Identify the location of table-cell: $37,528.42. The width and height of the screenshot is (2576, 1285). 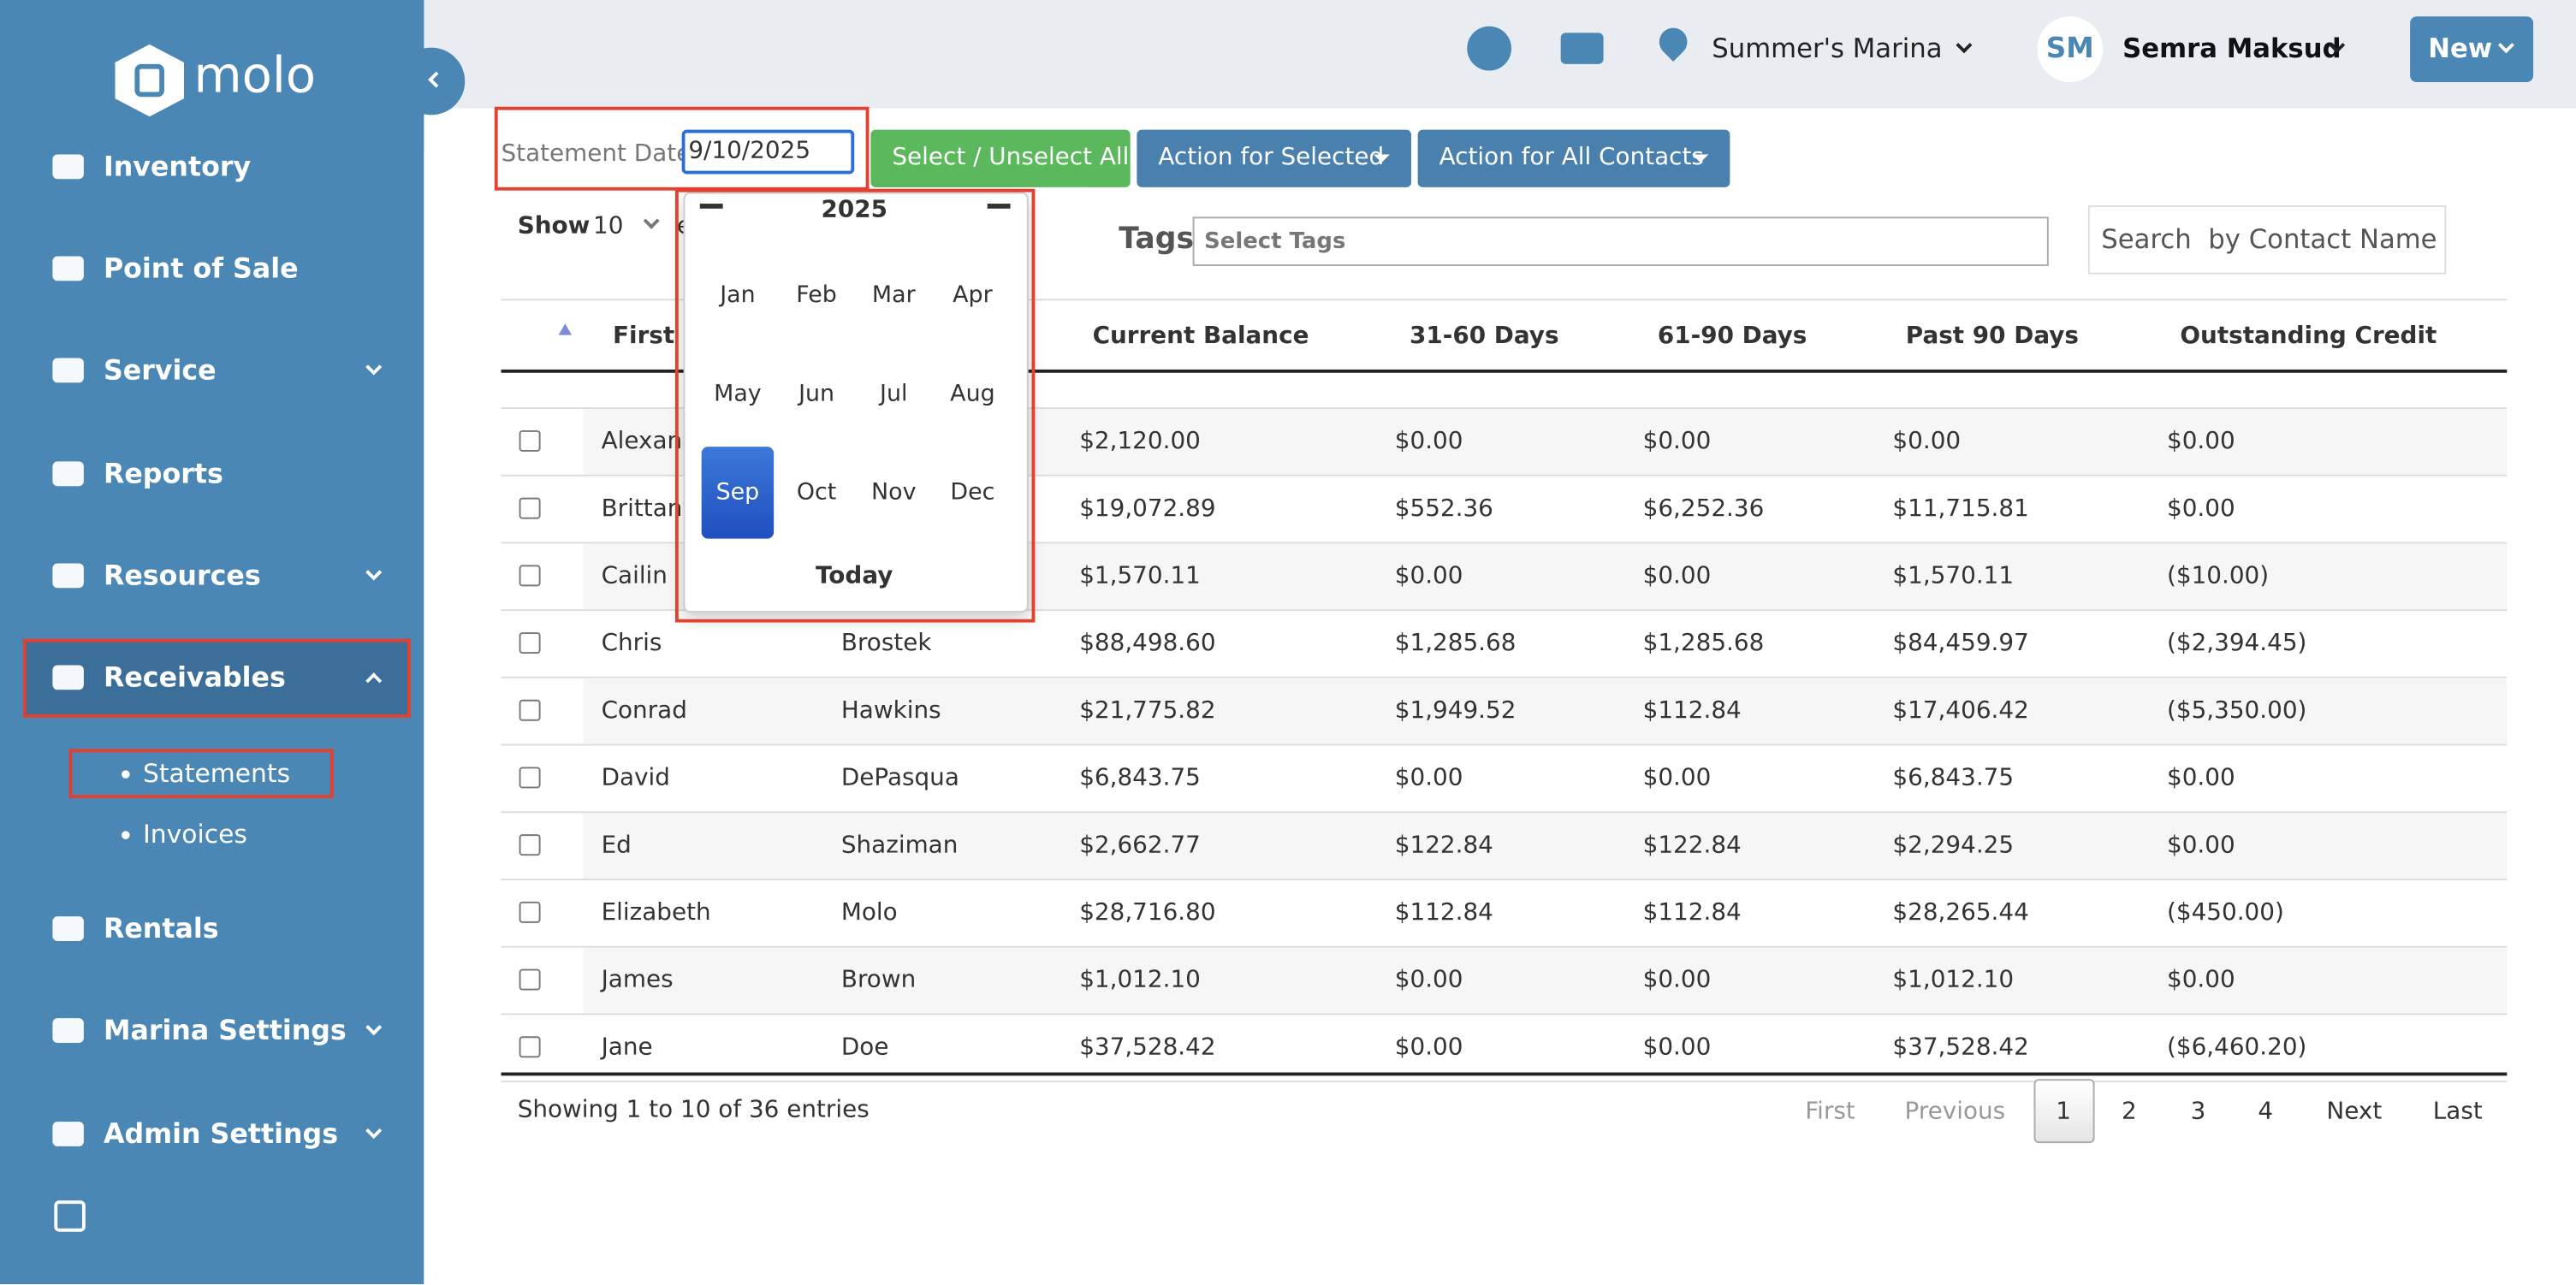
(1147, 1048).